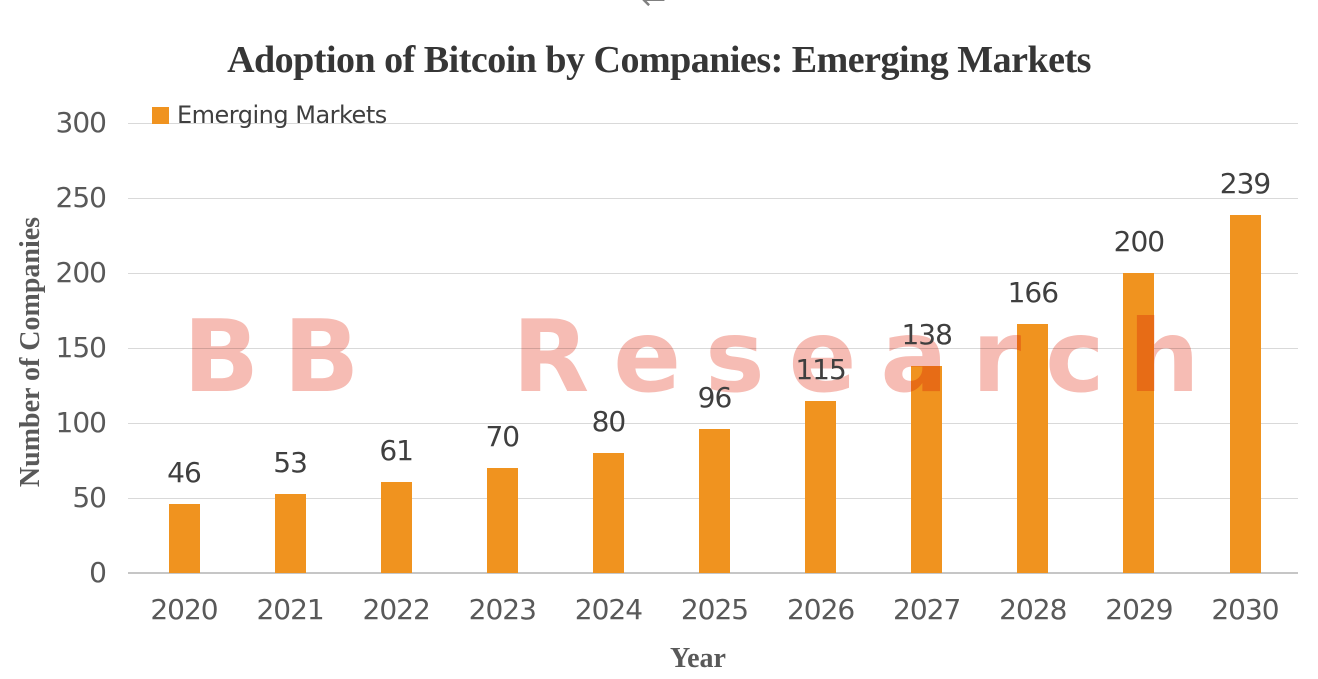  Describe the element at coordinates (89, 497) in the screenshot. I see `y-tick-label-50: 50` at that location.